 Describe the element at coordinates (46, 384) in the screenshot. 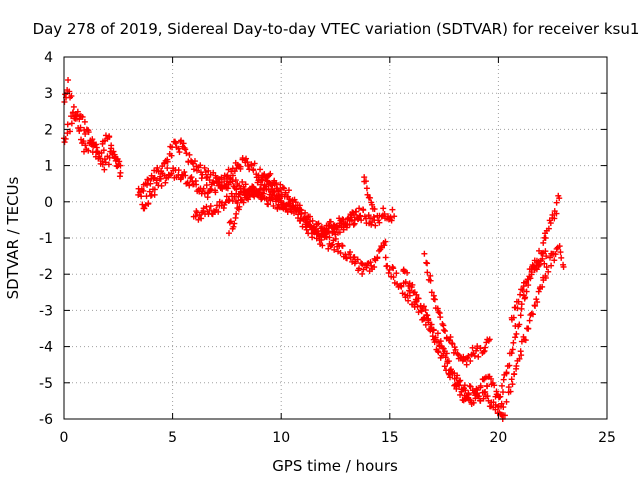

I see `y-tick-label: -5` at that location.